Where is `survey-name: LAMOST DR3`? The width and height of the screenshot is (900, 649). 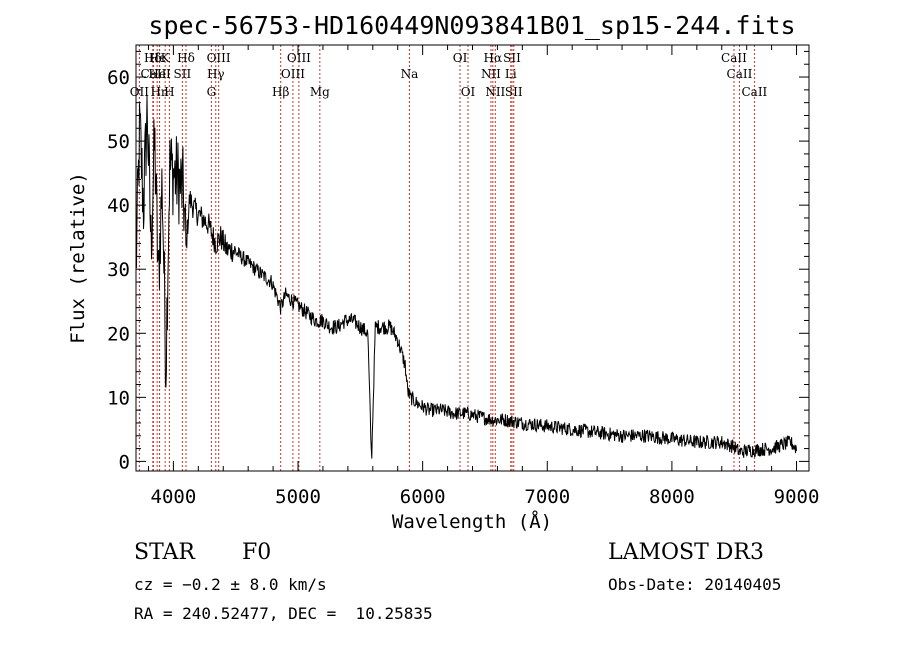
survey-name: LAMOST DR3 is located at coordinates (686, 552).